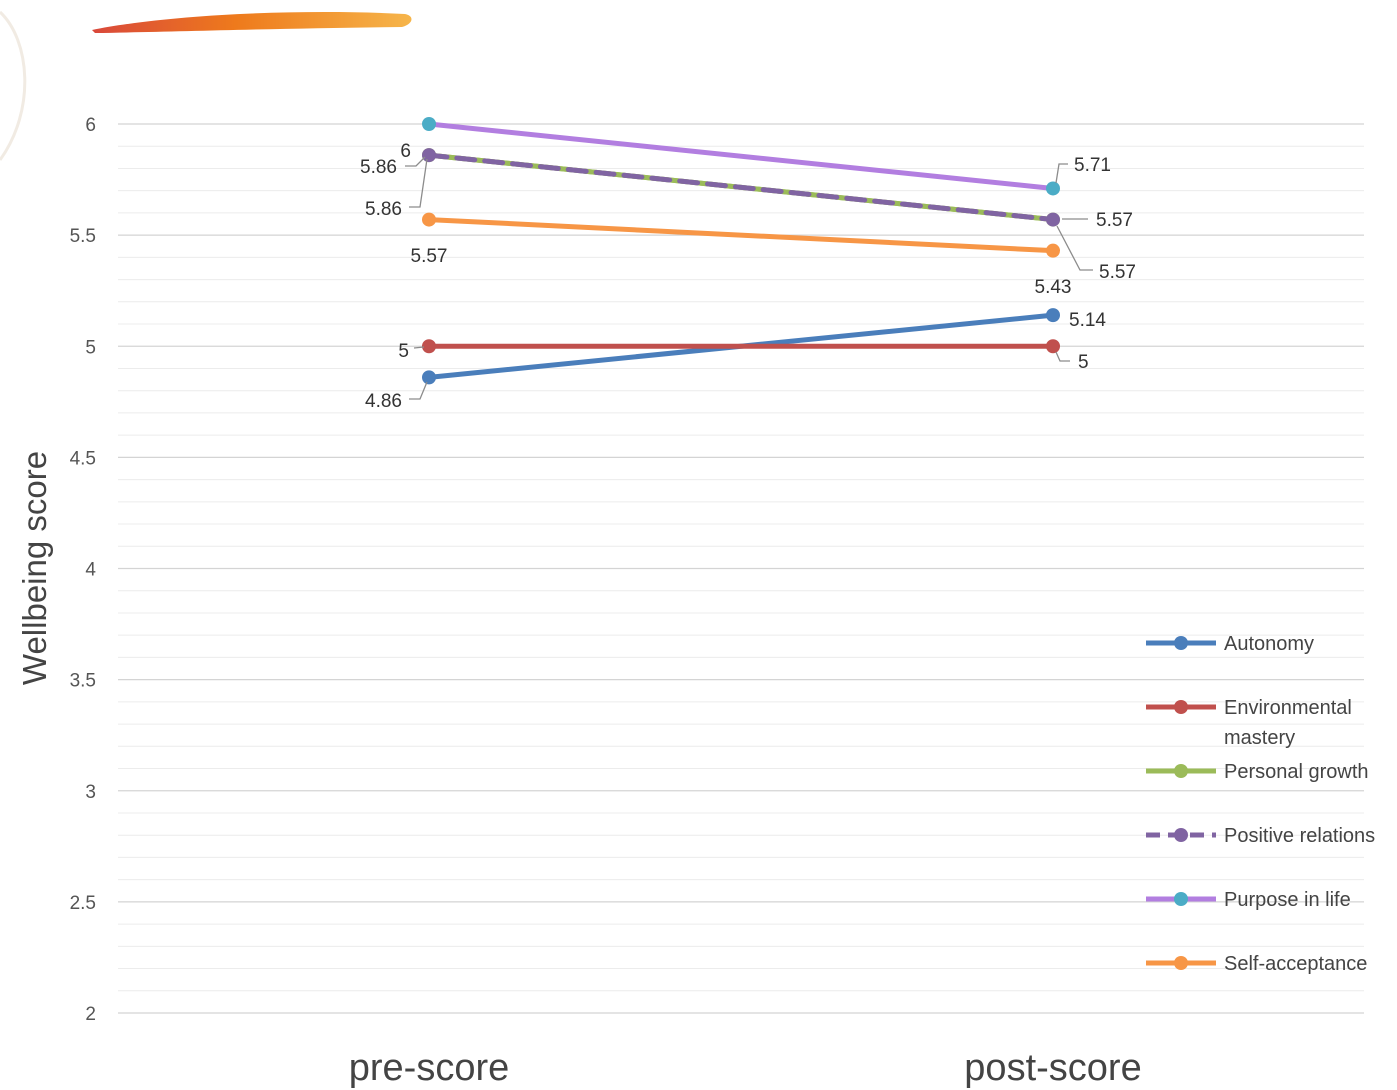 The height and width of the screenshot is (1090, 1397). I want to click on series-environmental-mastery, so click(741, 346).